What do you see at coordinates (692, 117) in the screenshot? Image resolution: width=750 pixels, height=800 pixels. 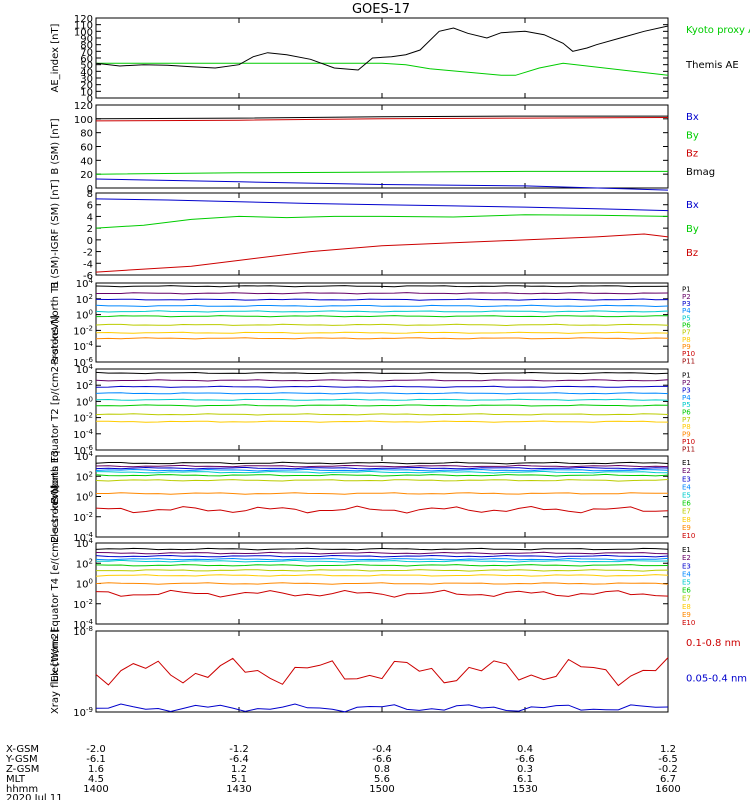 I see `legend-entry: Bx` at bounding box center [692, 117].